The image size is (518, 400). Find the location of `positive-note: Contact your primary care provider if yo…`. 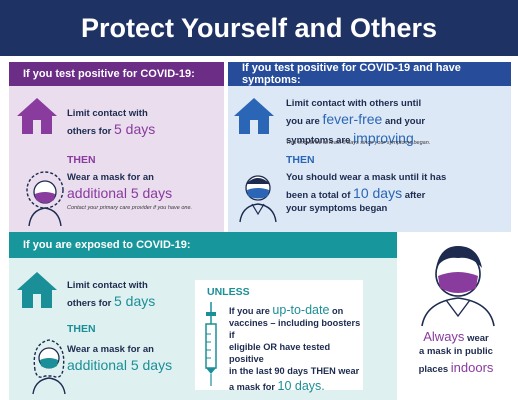

positive-note: Contact your primary care provider if yo… is located at coordinates (130, 208).